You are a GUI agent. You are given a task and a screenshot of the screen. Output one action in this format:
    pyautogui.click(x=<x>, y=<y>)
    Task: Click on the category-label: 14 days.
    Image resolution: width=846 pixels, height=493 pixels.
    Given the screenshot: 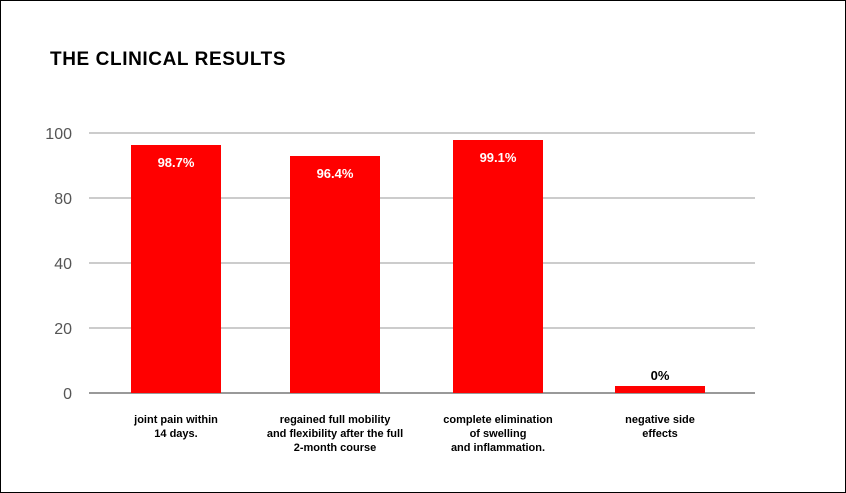 What is the action you would take?
    pyautogui.click(x=175, y=434)
    